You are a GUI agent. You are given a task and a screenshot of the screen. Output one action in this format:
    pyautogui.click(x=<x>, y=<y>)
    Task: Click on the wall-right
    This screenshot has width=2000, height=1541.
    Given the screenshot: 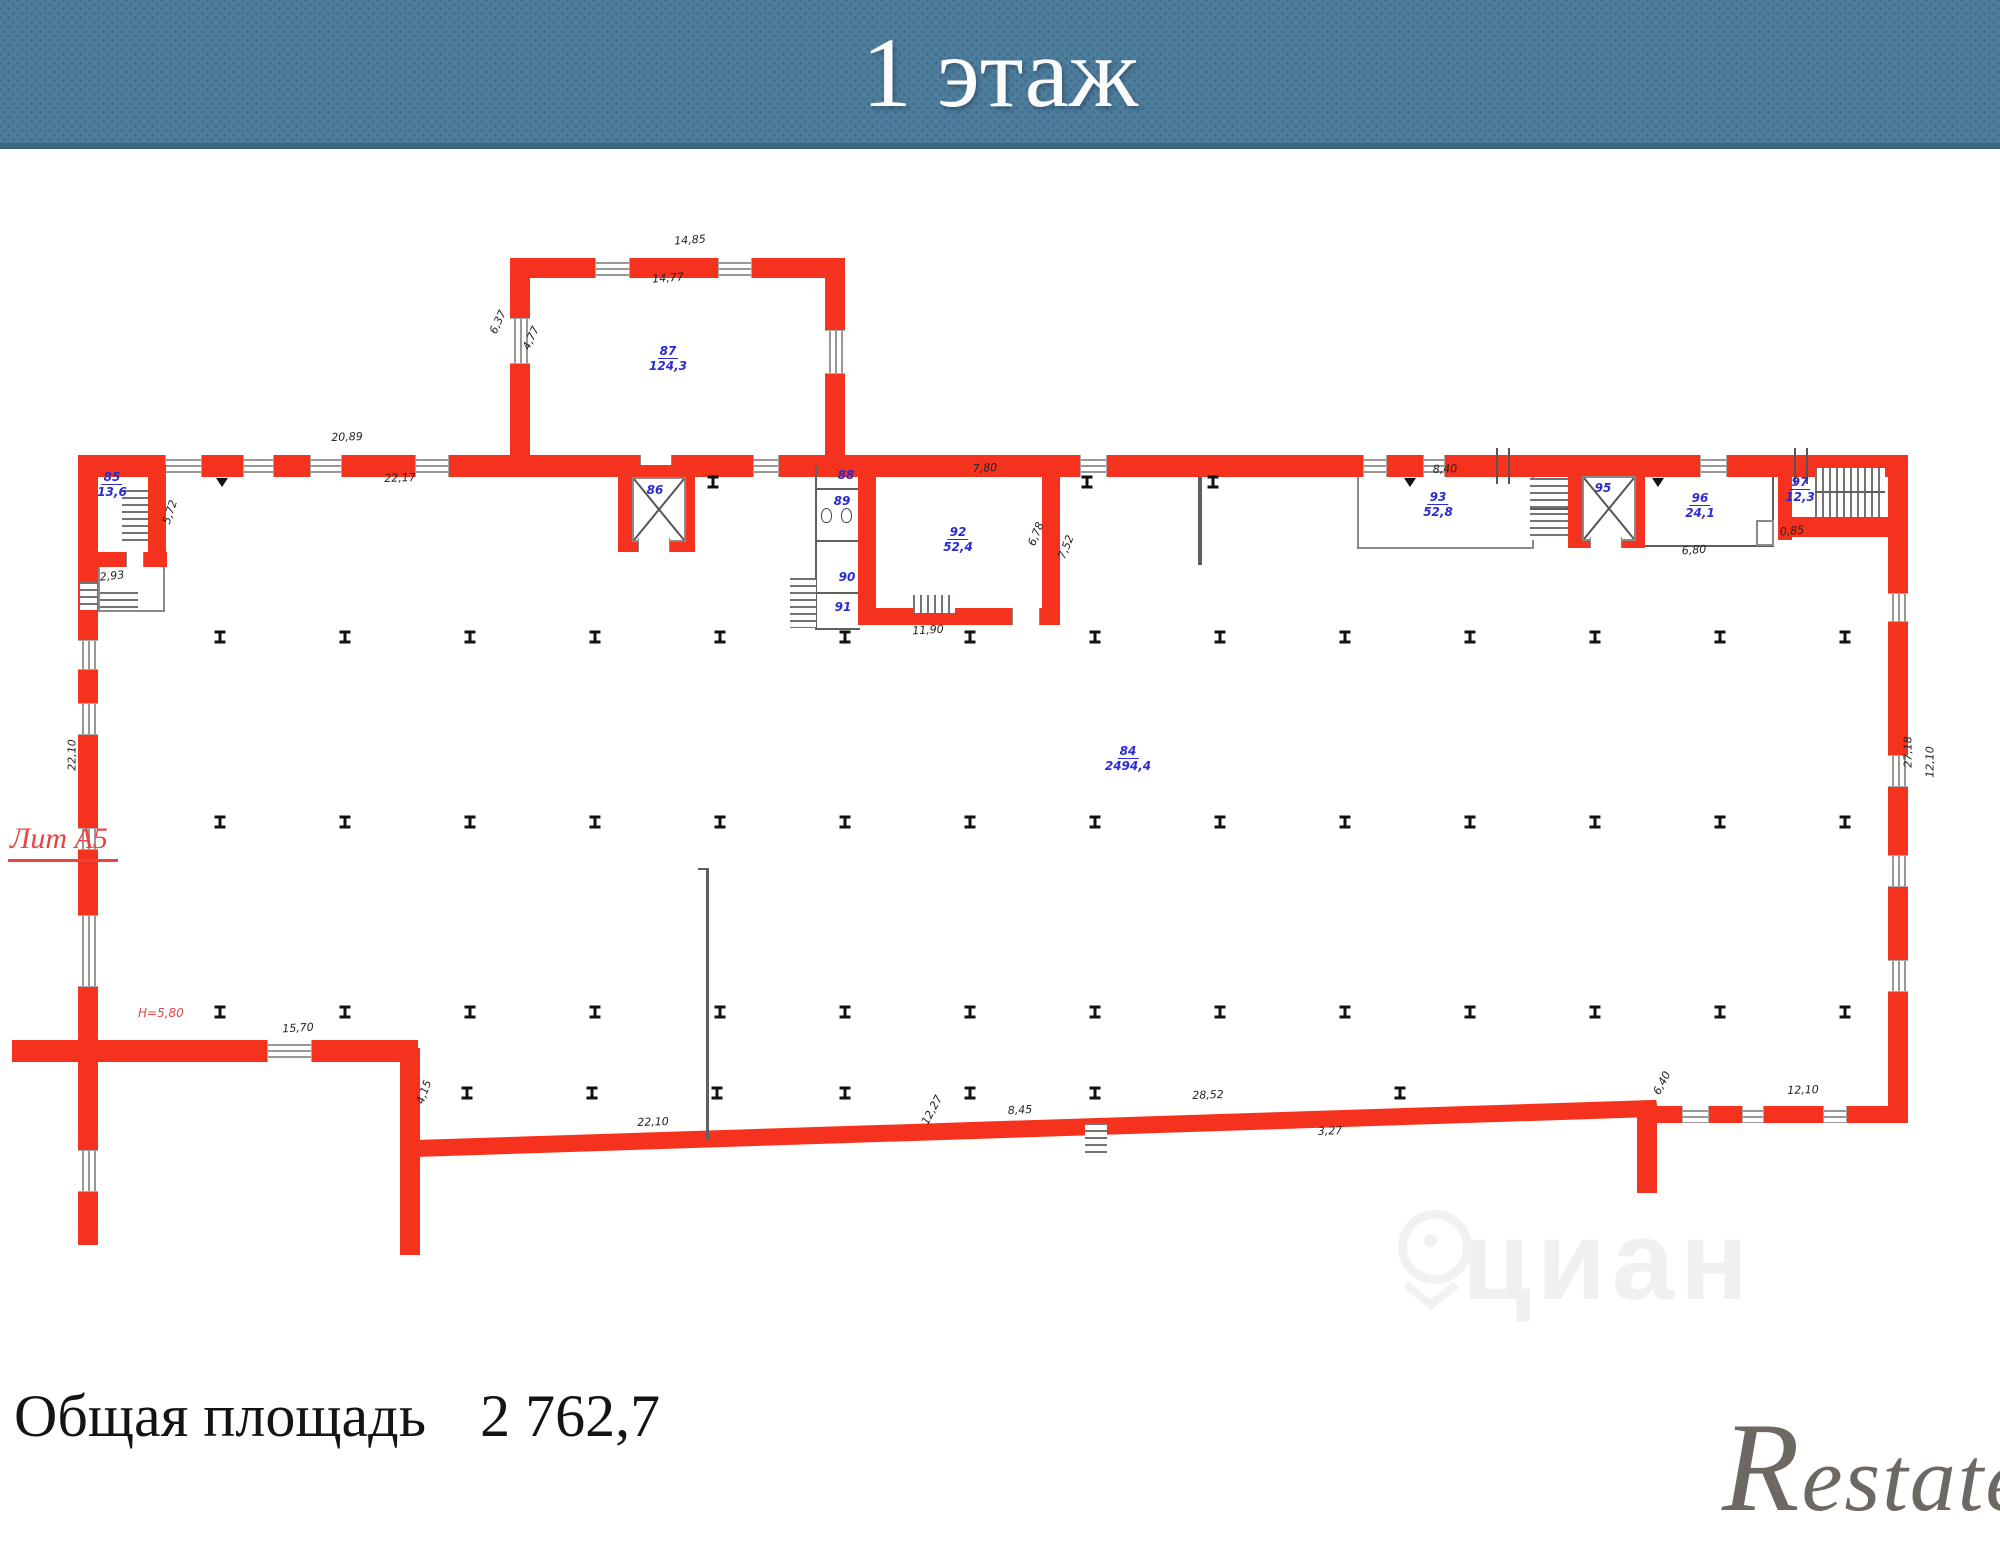 What is the action you would take?
    pyautogui.click(x=1898, y=789)
    